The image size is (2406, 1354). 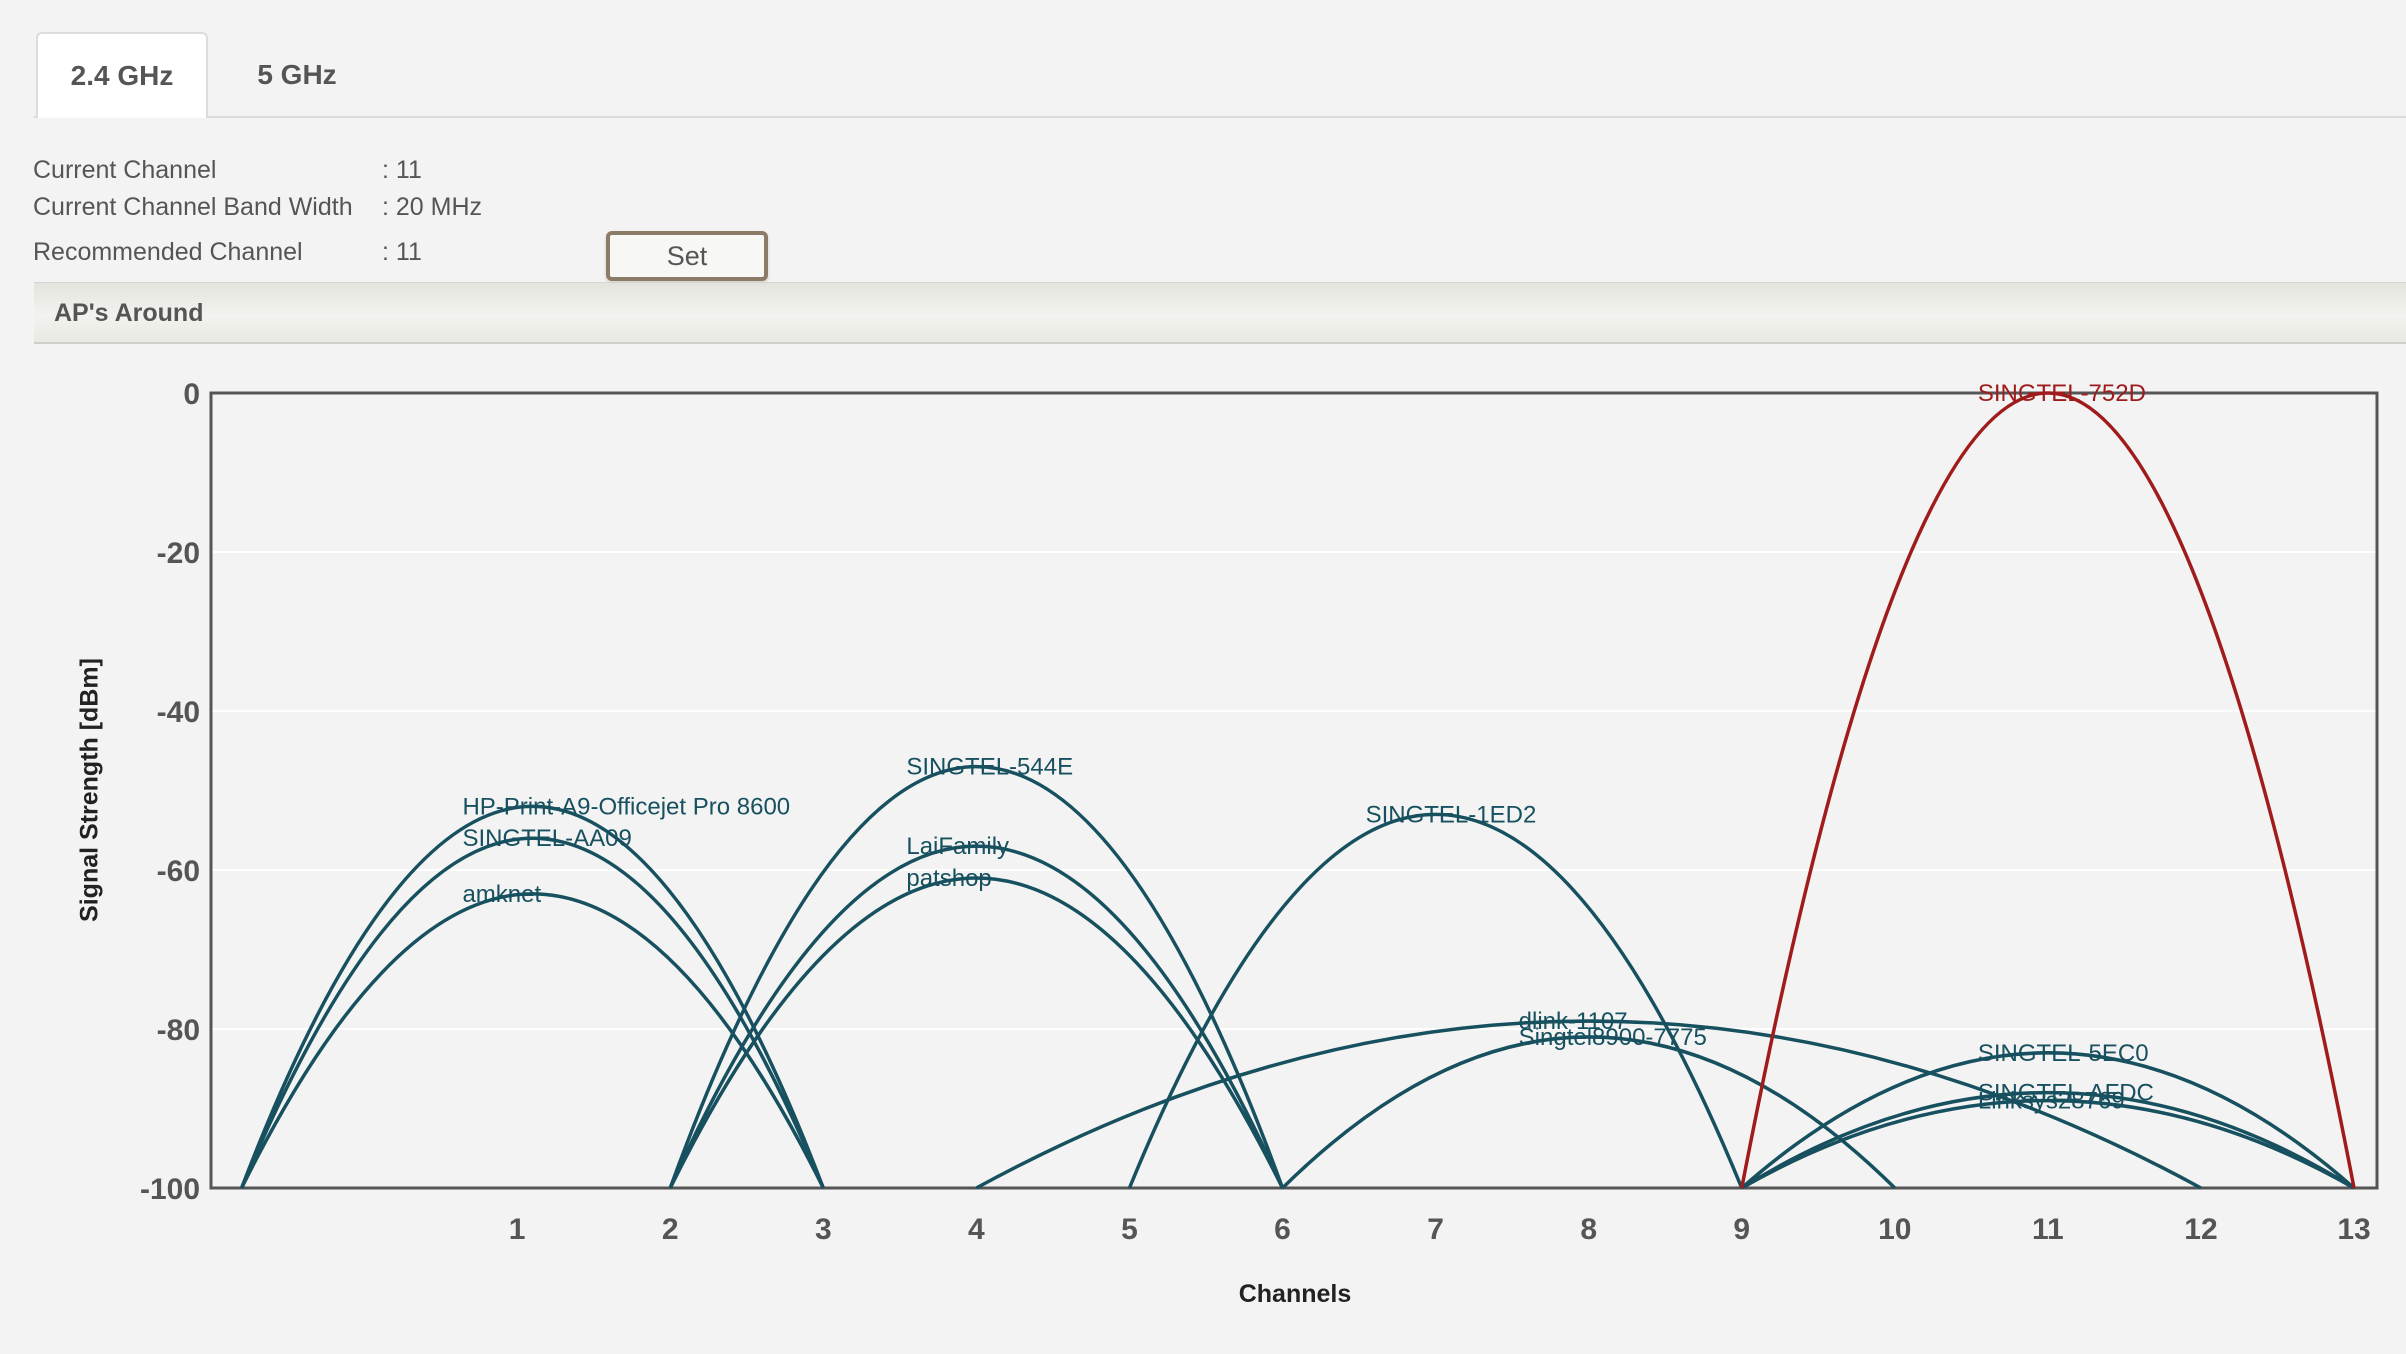 What do you see at coordinates (976, 1229) in the screenshot?
I see `x-tick-label: 4` at bounding box center [976, 1229].